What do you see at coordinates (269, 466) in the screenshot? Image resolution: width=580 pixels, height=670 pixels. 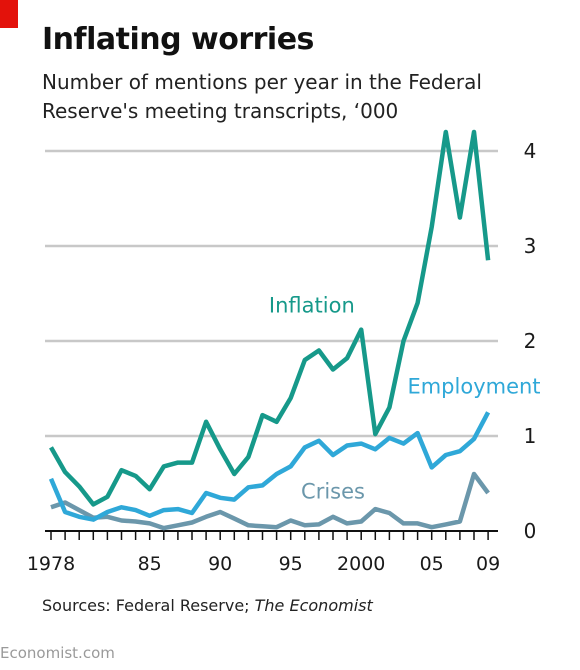 I see `series-line-employment` at bounding box center [269, 466].